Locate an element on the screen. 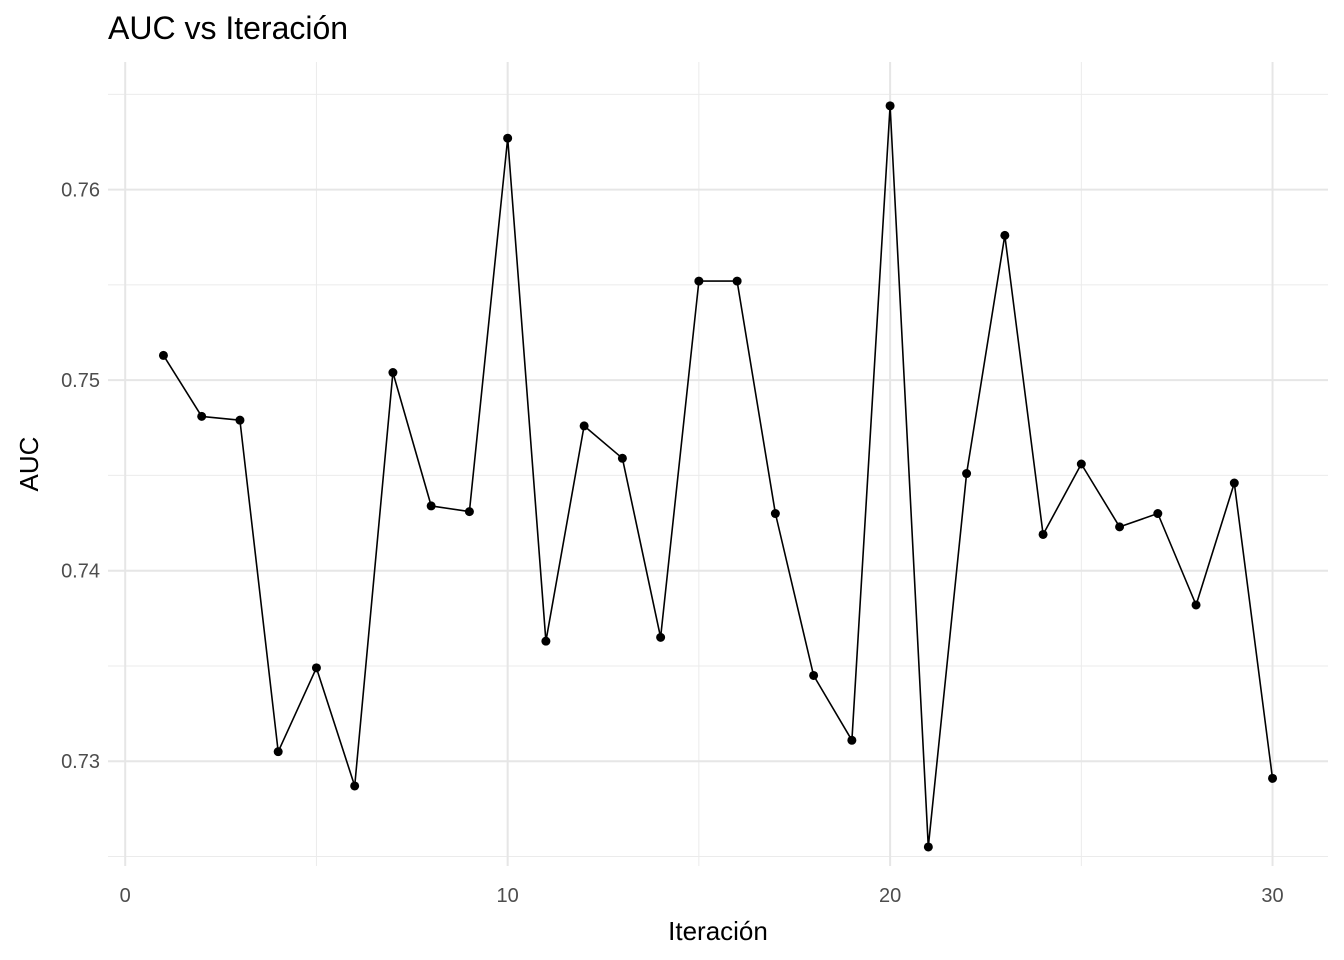 Image resolution: width=1344 pixels, height=960 pixels. y-tick-label: 0.73 is located at coordinates (80, 762).